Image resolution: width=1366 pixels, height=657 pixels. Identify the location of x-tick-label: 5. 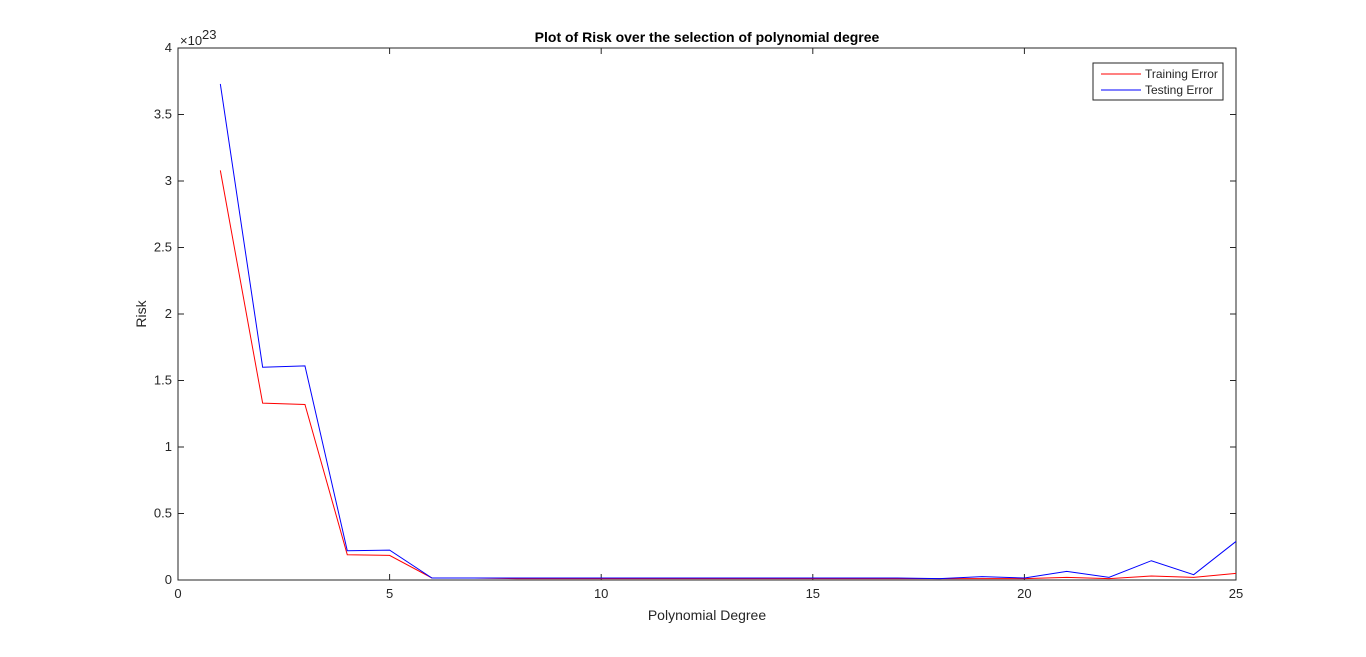
(389, 593).